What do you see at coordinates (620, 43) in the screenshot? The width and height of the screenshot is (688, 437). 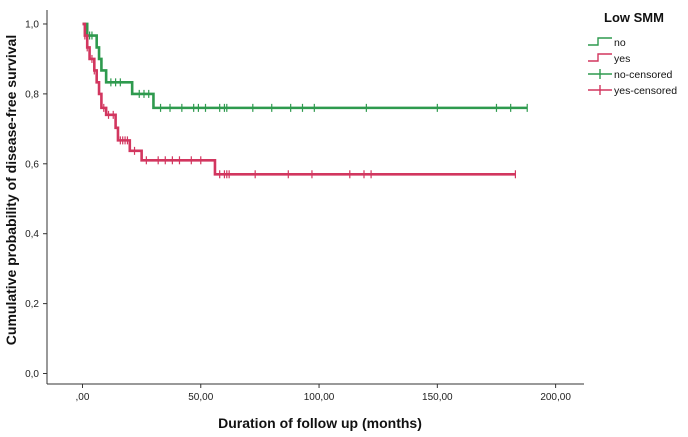 I see `legend-label: no` at bounding box center [620, 43].